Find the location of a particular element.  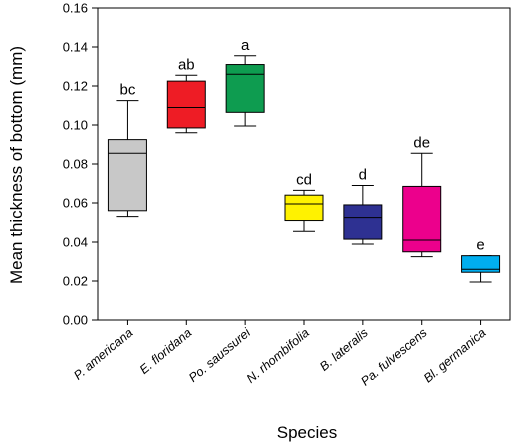

x-tick-label: Bl. germanica is located at coordinates (455, 356).